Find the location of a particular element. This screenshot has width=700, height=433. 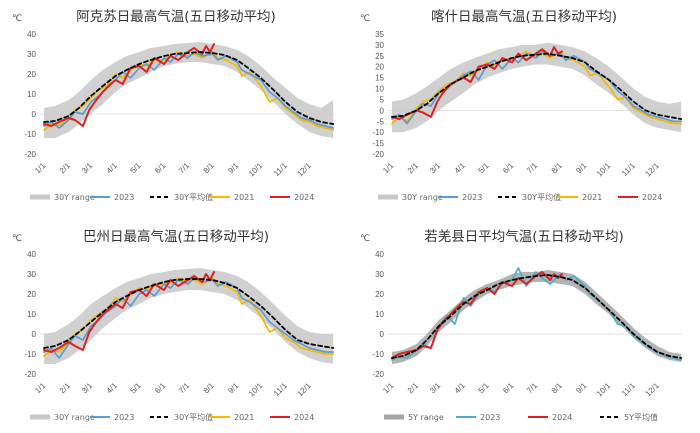

y-tick-label: 5 is located at coordinates (382, 99).